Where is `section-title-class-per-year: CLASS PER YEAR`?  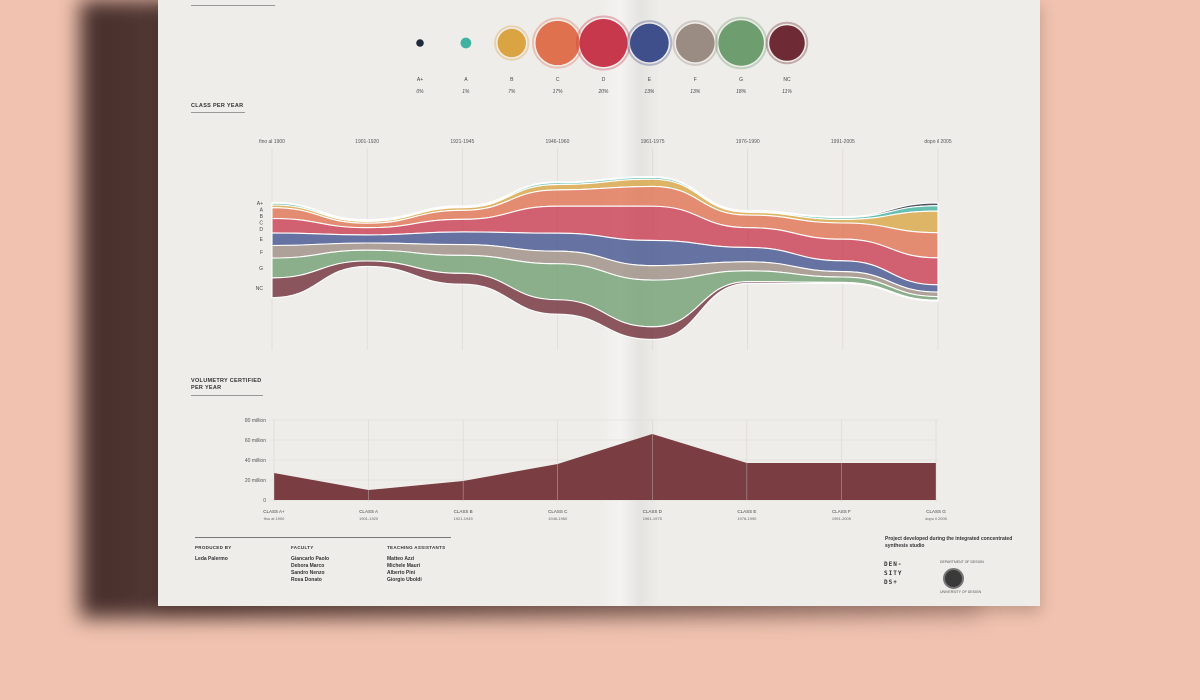 section-title-class-per-year: CLASS PER YEAR is located at coordinates (218, 108).